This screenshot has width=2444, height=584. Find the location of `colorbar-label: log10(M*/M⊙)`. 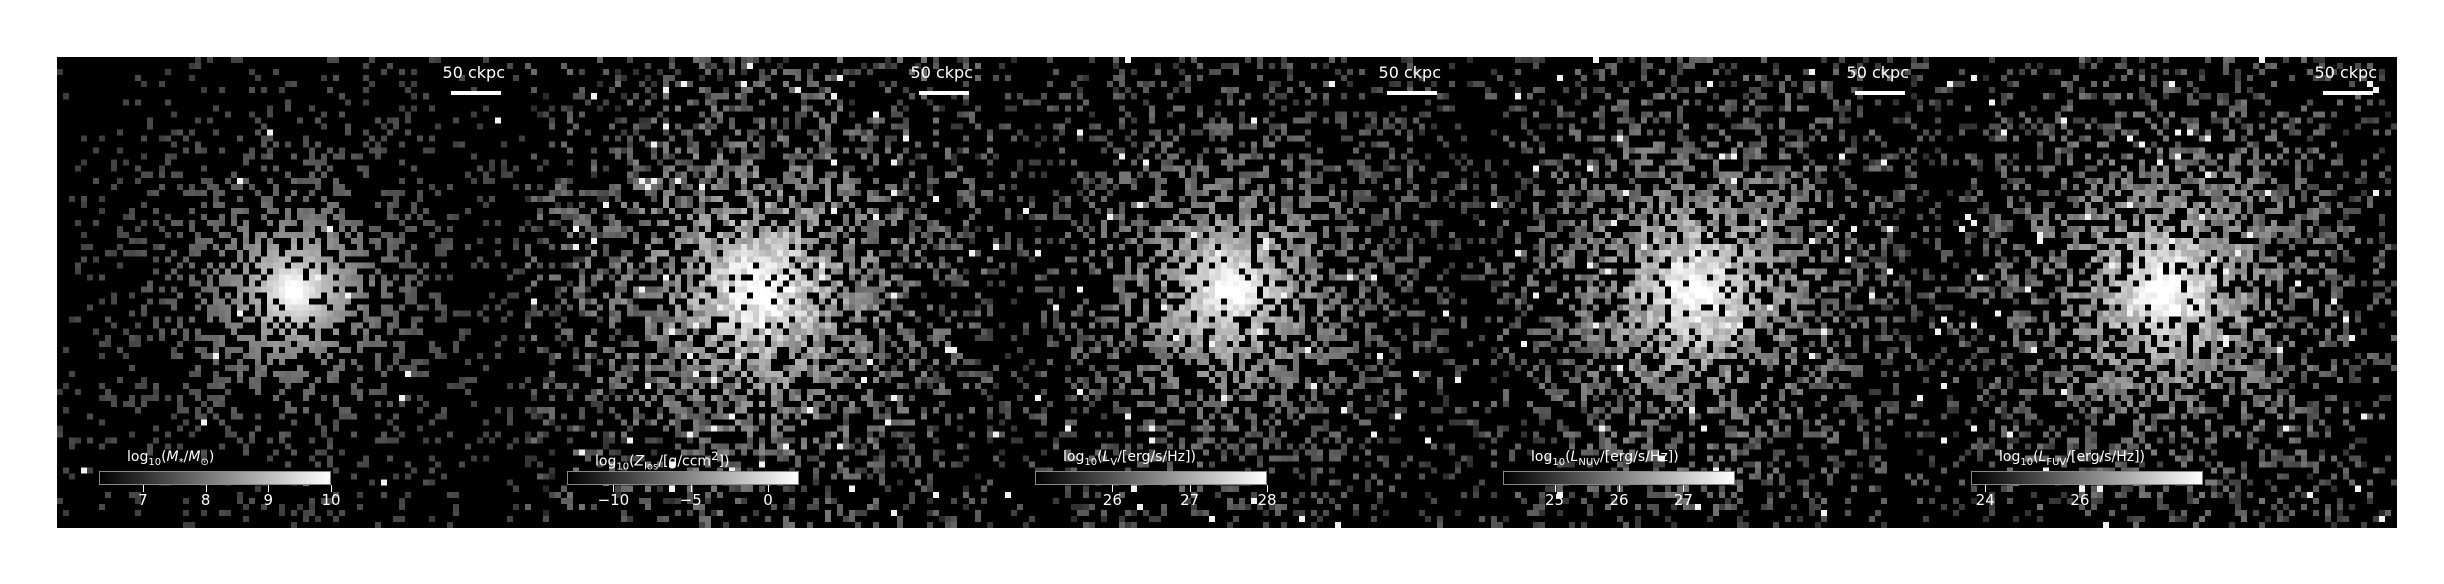

colorbar-label: log10(M*/M⊙) is located at coordinates (171, 458).